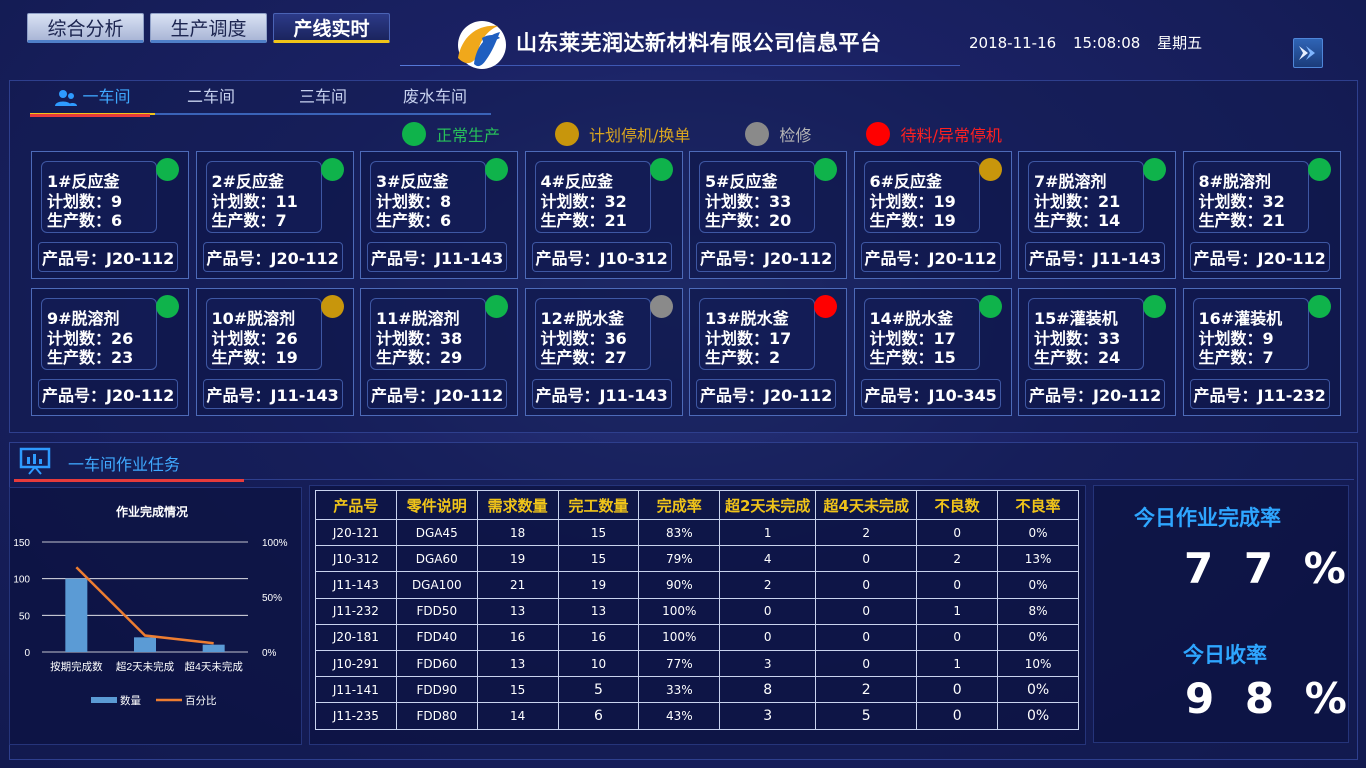 The height and width of the screenshot is (768, 1366). I want to click on table-cell: 100%, so click(679, 637).